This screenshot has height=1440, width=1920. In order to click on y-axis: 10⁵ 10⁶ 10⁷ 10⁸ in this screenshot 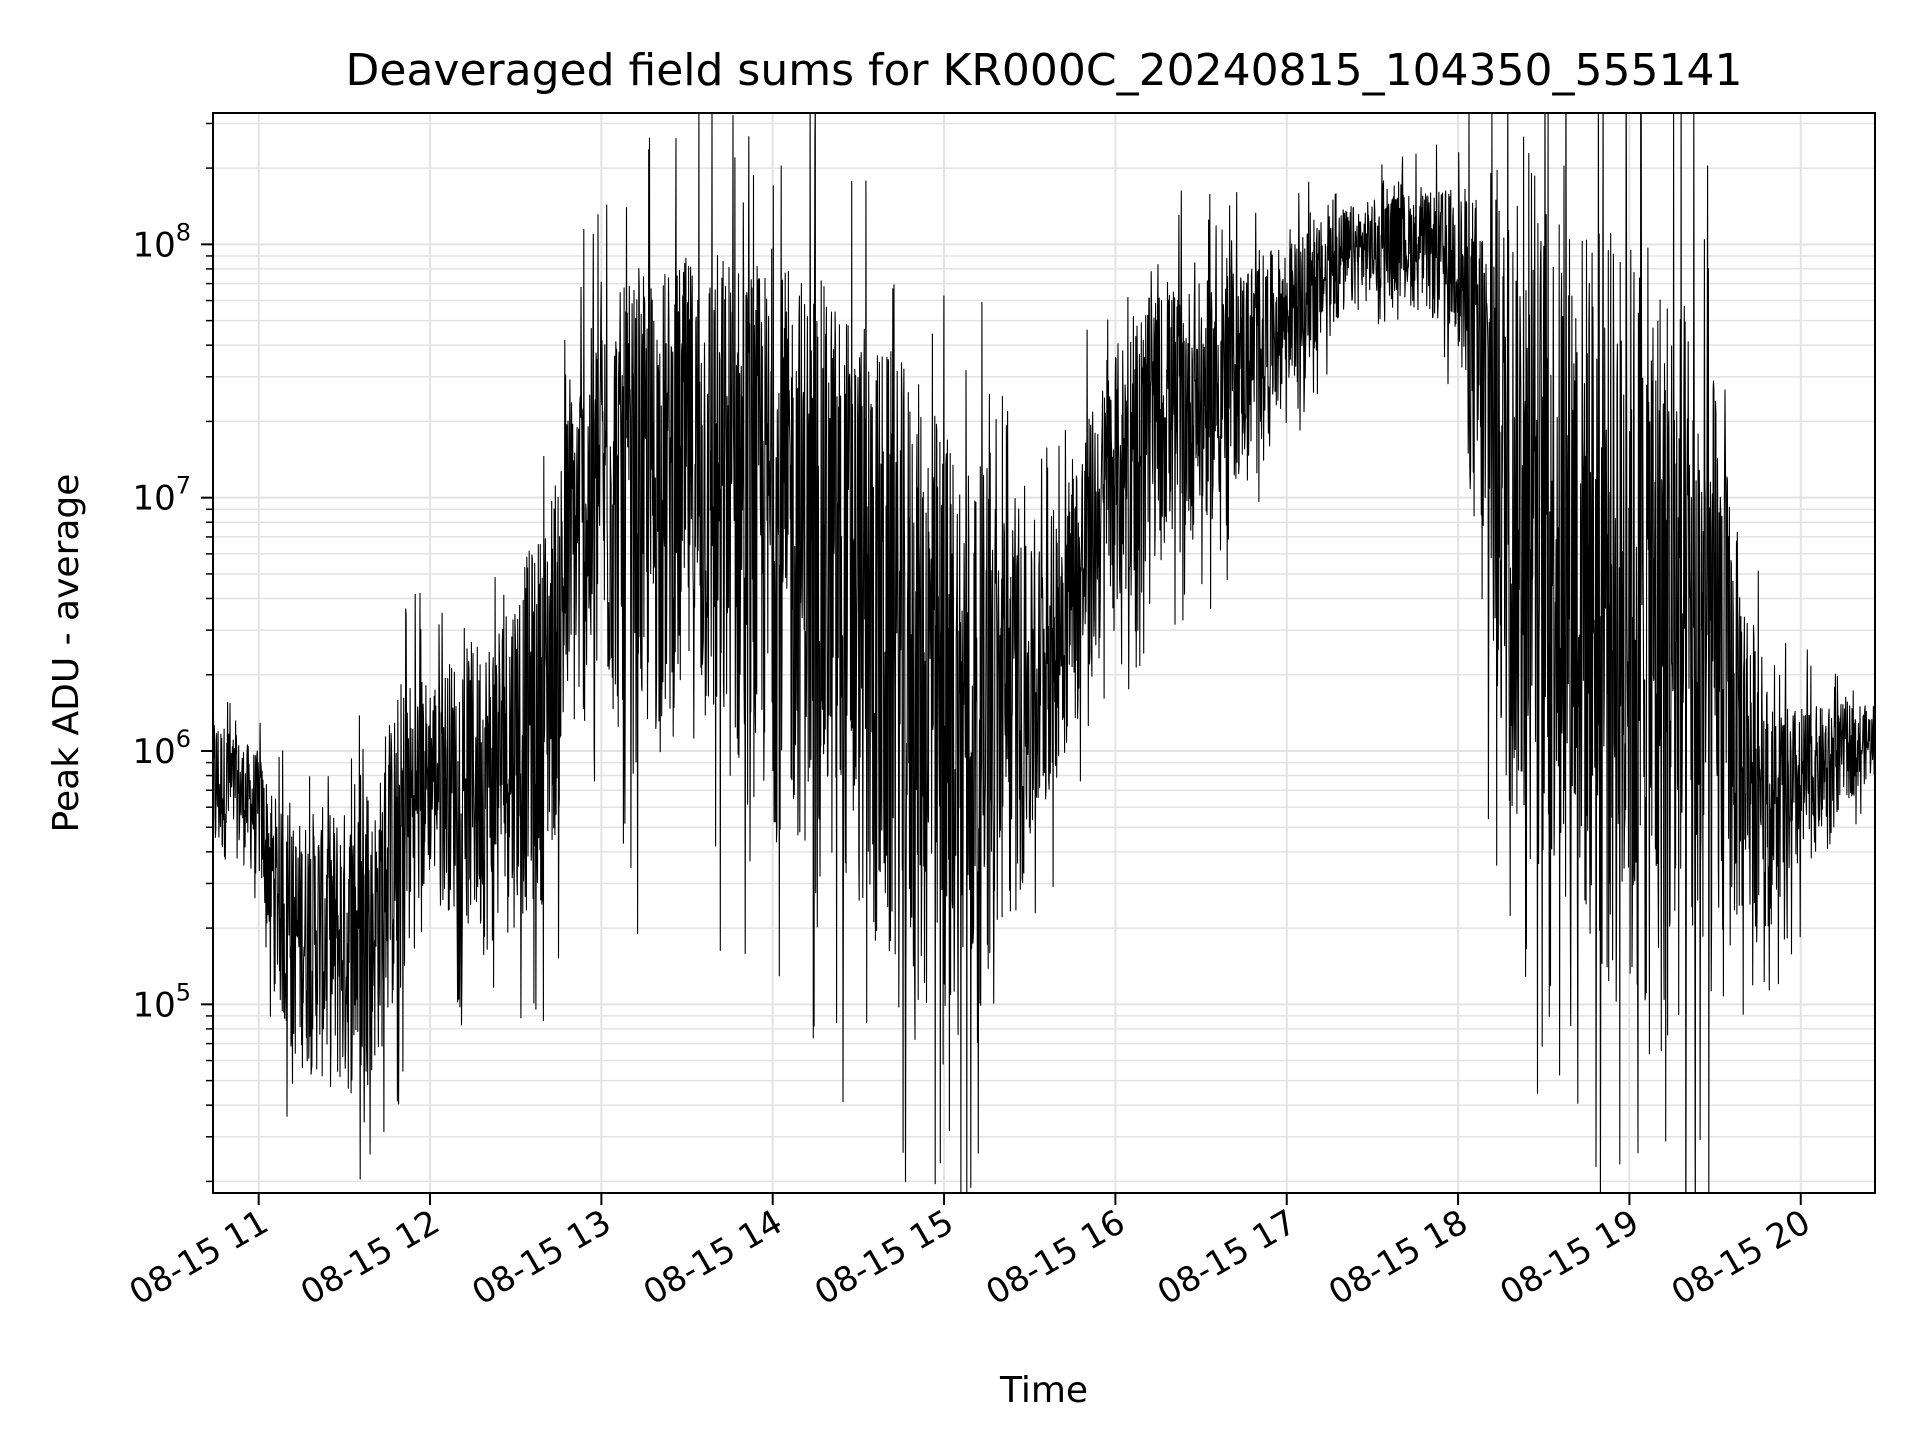, I will do `click(172, 652)`.